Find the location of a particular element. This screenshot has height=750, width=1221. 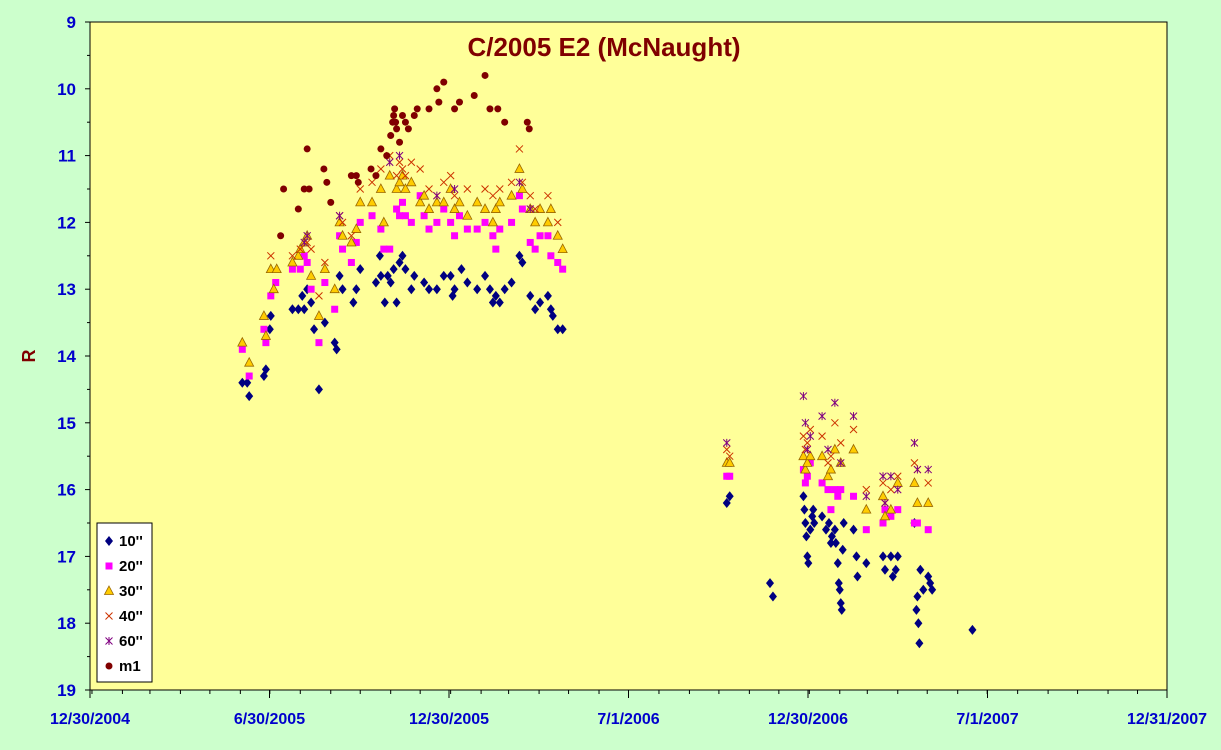

y-tick-label: 17 is located at coordinates (66, 556).